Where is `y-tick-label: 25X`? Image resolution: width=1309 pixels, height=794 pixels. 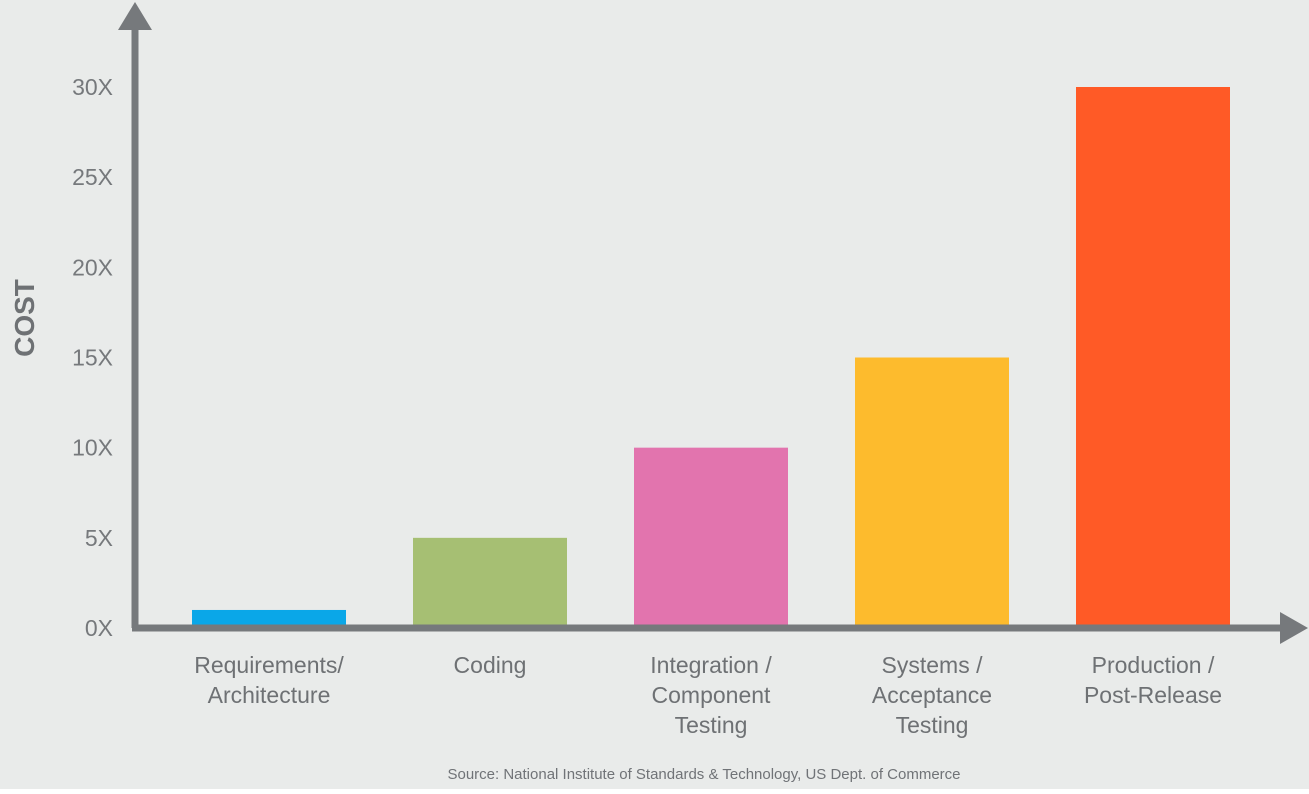
y-tick-label: 25X is located at coordinates (92, 177).